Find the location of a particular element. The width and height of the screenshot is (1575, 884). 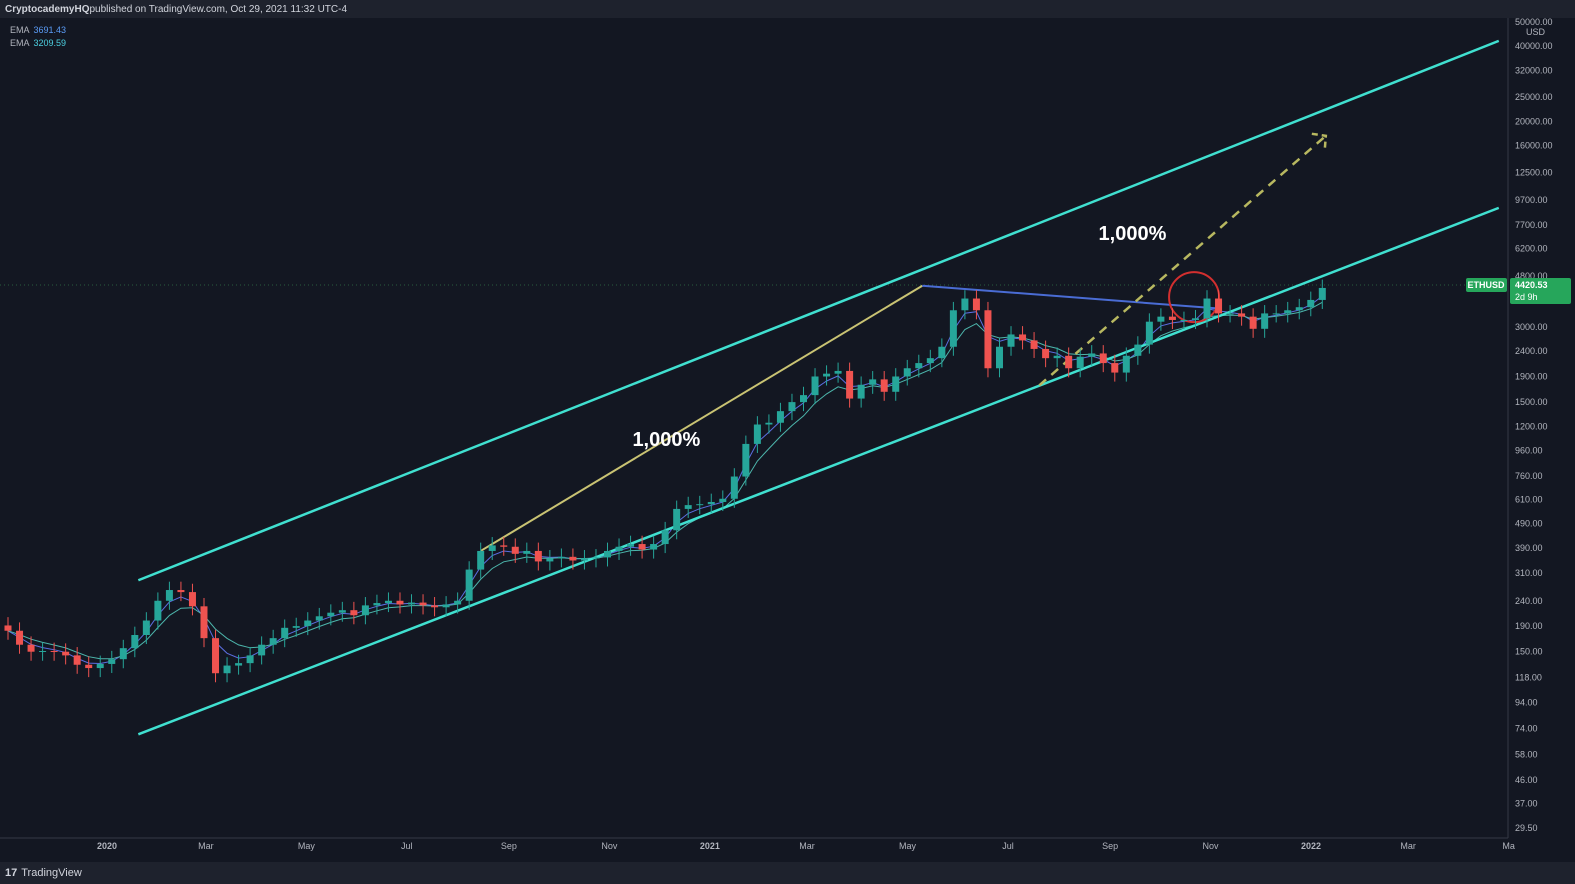

ema-fast-label: EMA is located at coordinates (20, 30).